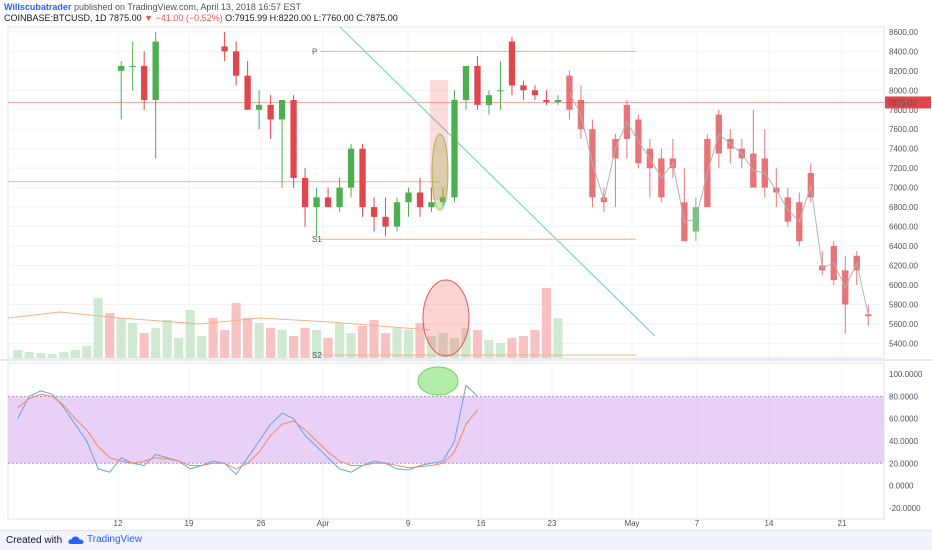  I want to click on rsi-tick-label: 100.0000, so click(906, 374).